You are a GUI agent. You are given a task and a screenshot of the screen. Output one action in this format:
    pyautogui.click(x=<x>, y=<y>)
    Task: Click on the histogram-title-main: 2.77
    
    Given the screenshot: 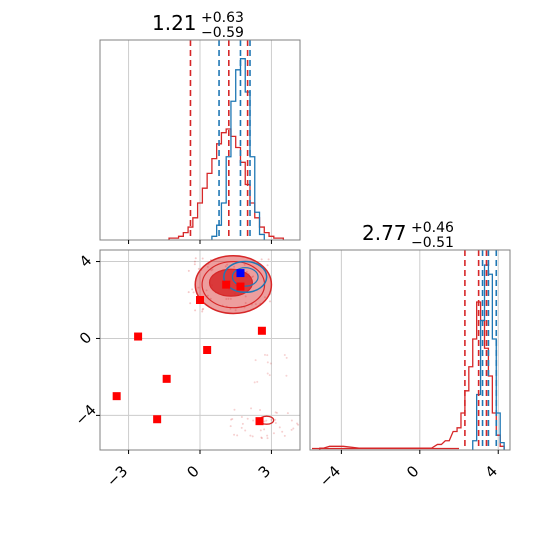 What is the action you would take?
    pyautogui.click(x=384, y=233)
    